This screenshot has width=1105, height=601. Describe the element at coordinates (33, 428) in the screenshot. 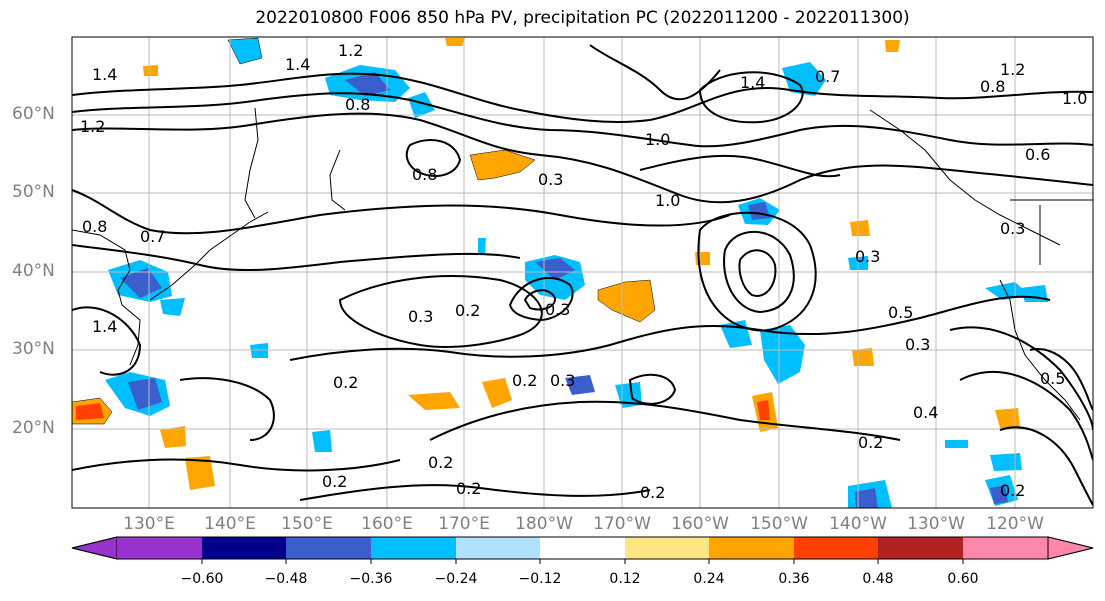

I see `lat-label-20n: 20°N` at that location.